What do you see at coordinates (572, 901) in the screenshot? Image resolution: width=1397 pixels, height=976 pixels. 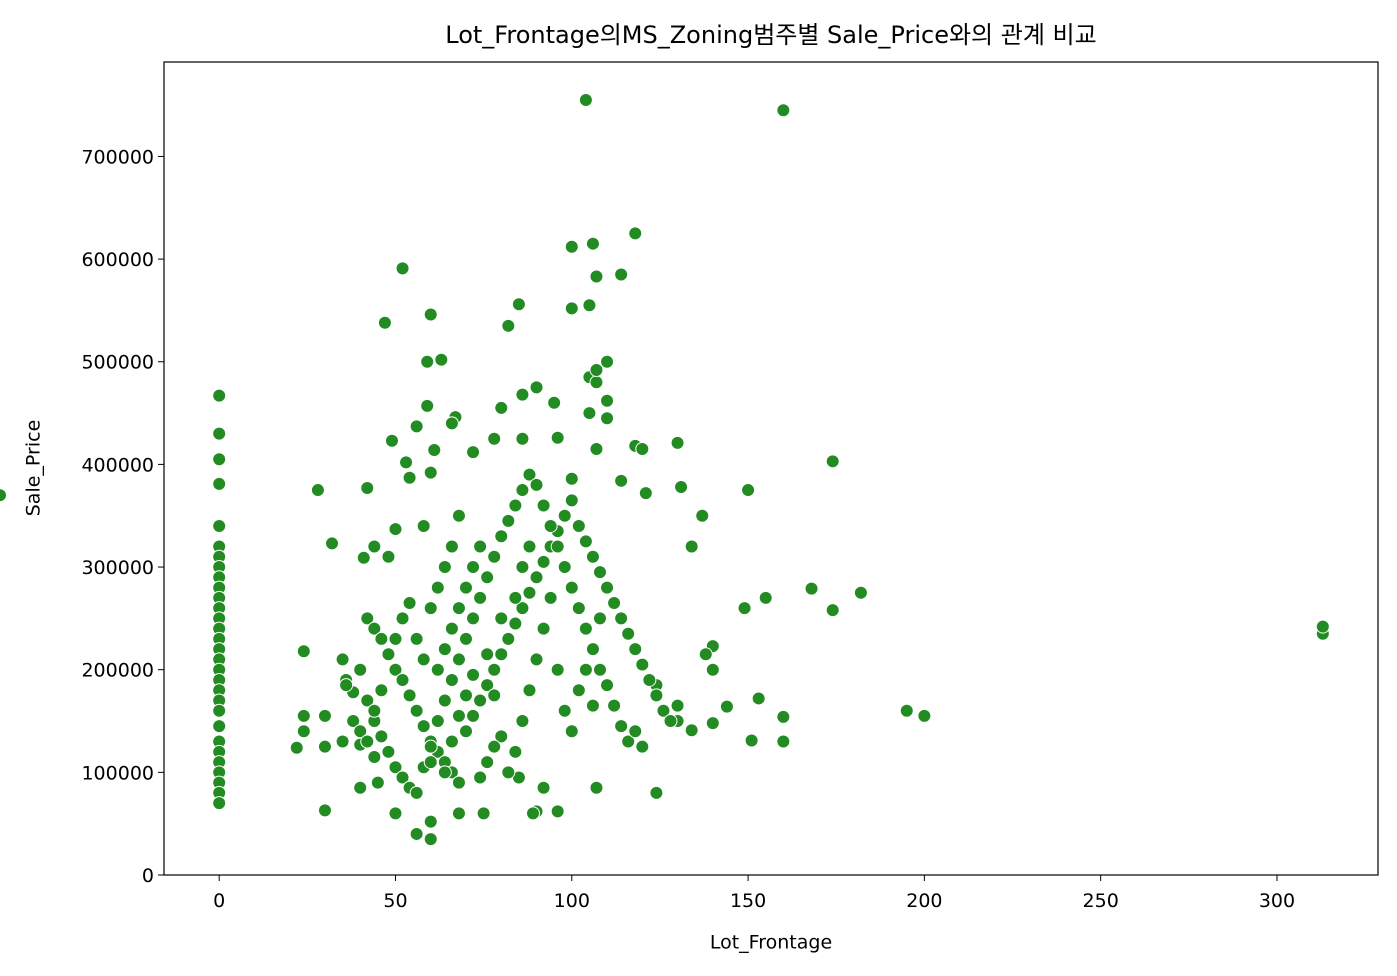 I see `x-tick-label: 100` at bounding box center [572, 901].